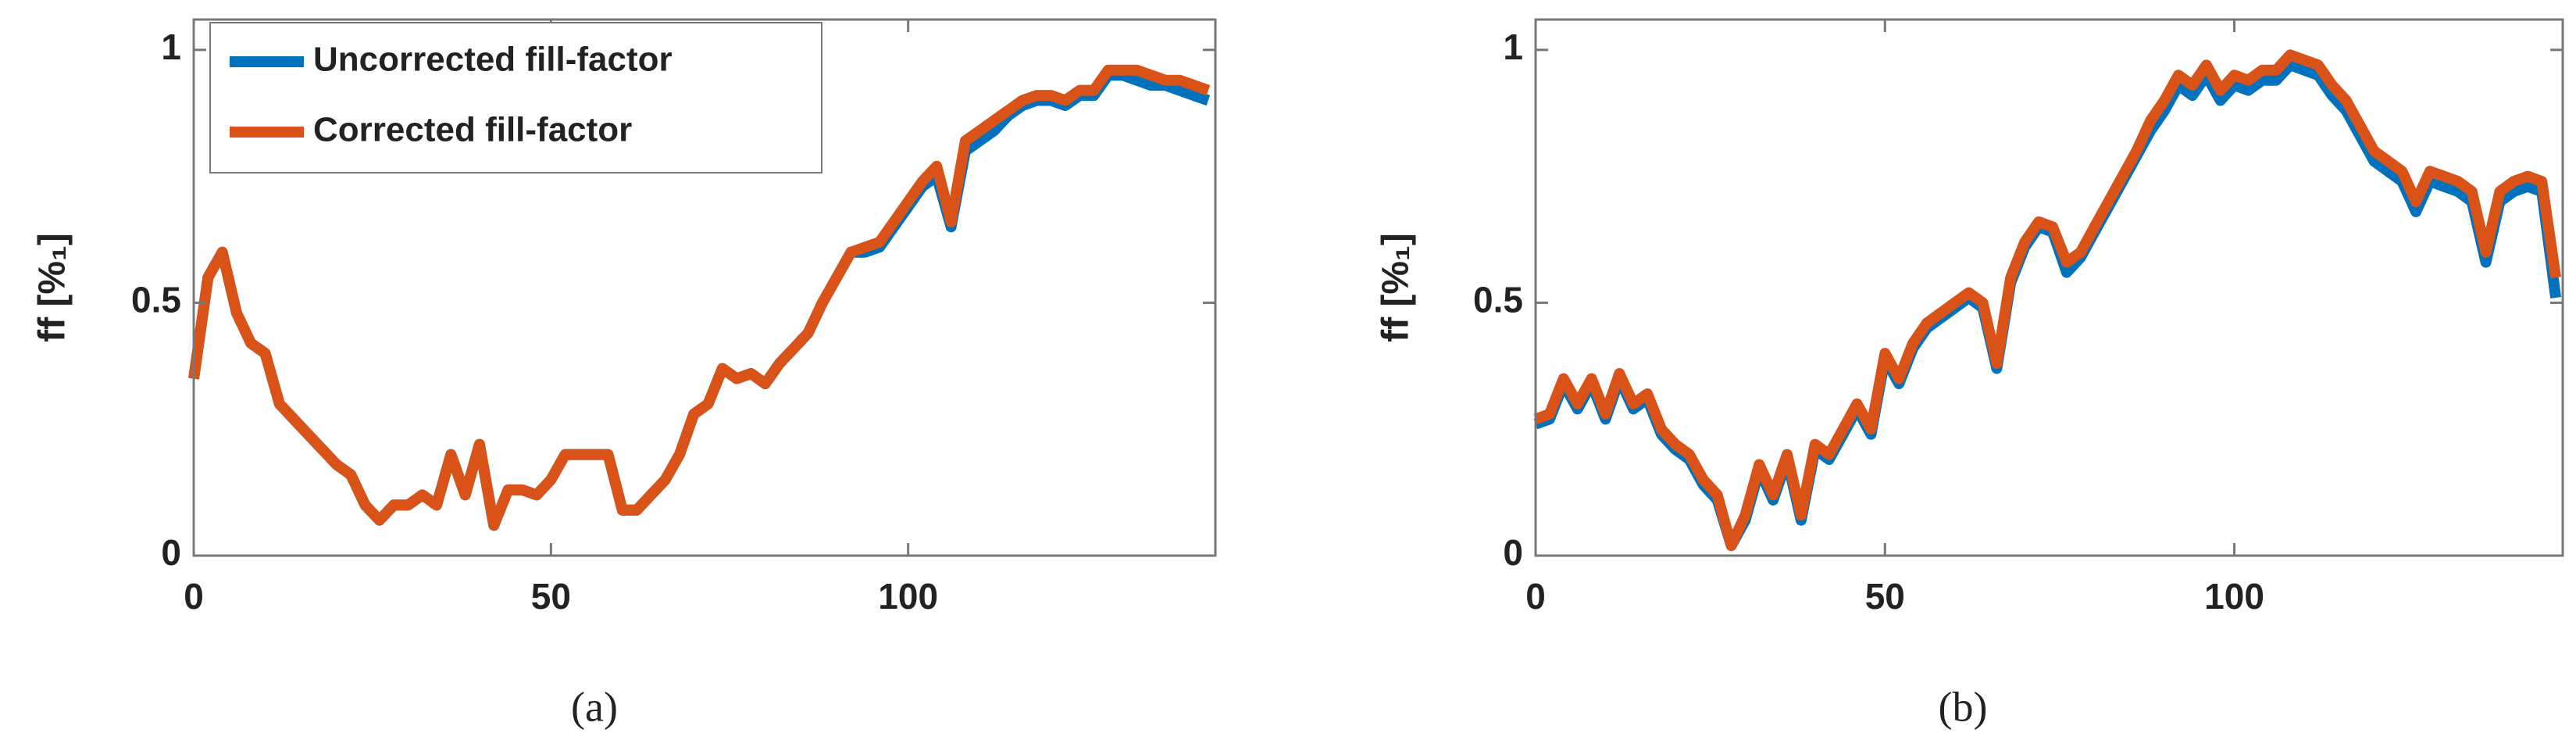  What do you see at coordinates (472, 130) in the screenshot?
I see `legend-label: Corrected fill-factor` at bounding box center [472, 130].